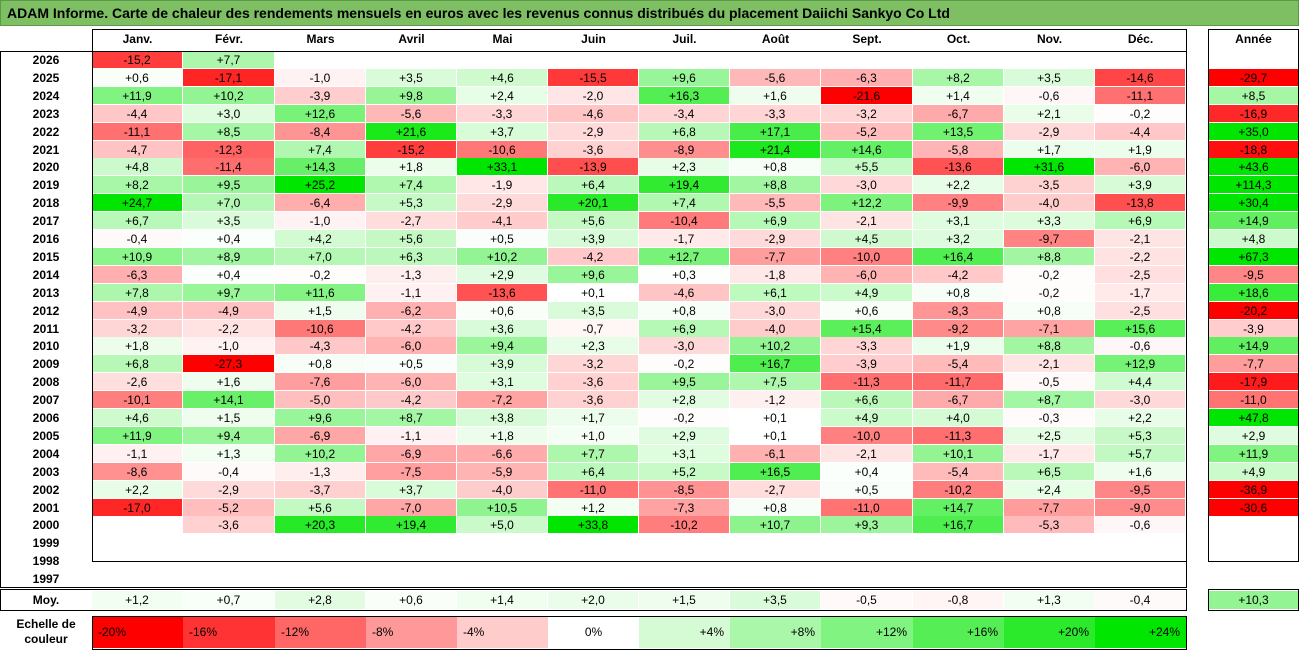 The width and height of the screenshot is (1301, 653). What do you see at coordinates (867, 185) in the screenshot?
I see `heatmap-cell: -3,0` at bounding box center [867, 185].